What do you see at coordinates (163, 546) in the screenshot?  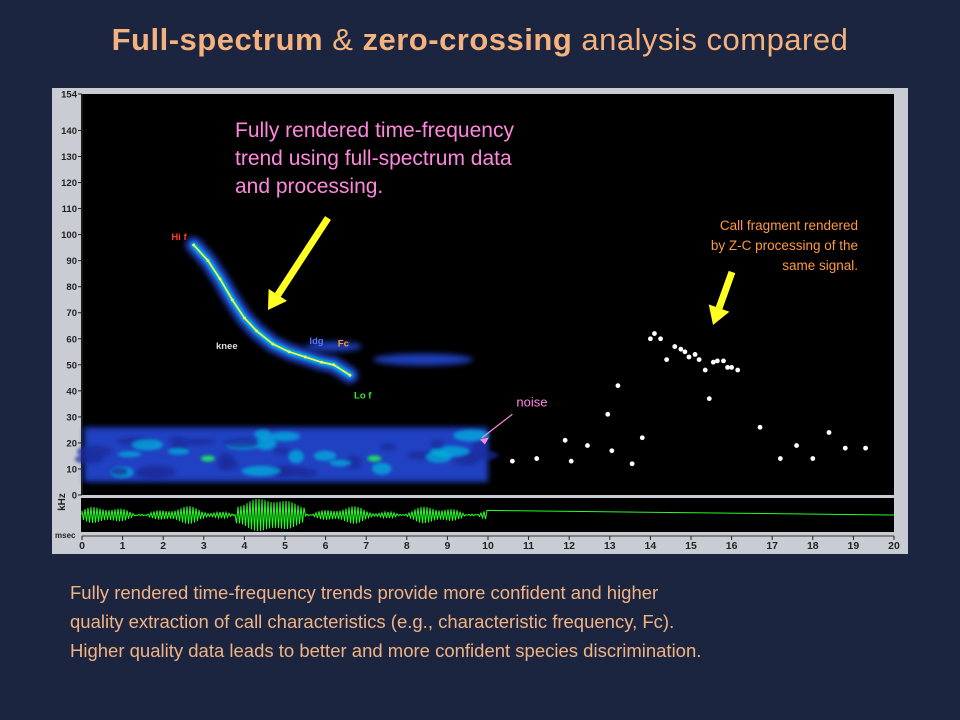 I see `x-tick-label: 2` at bounding box center [163, 546].